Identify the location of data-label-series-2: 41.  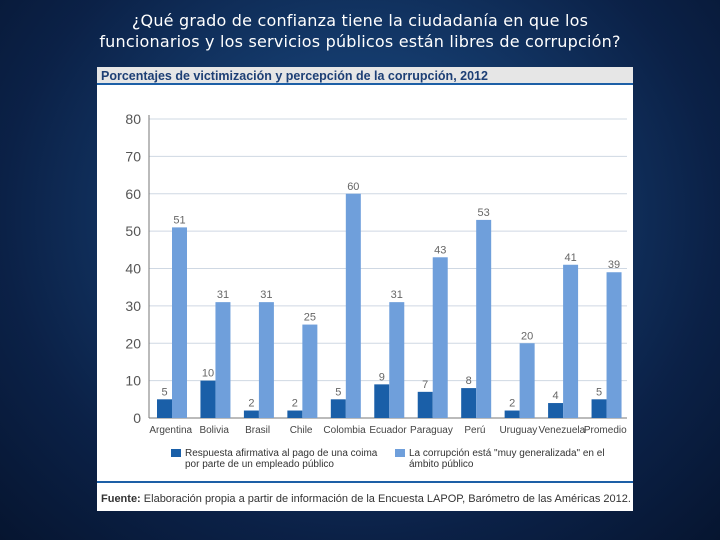
(570, 258).